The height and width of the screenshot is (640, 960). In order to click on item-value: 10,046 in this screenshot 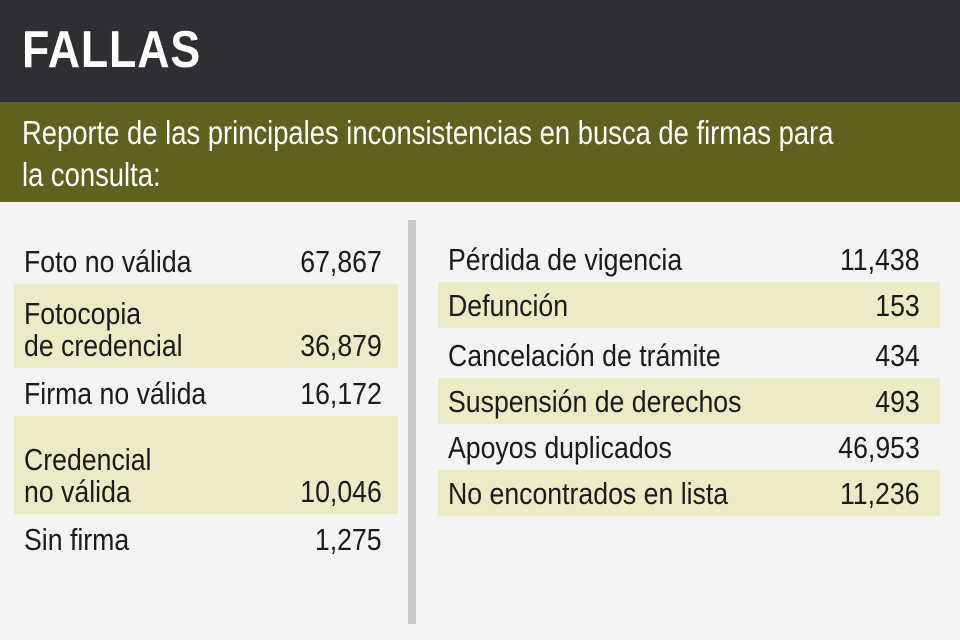, I will do `click(341, 491)`.